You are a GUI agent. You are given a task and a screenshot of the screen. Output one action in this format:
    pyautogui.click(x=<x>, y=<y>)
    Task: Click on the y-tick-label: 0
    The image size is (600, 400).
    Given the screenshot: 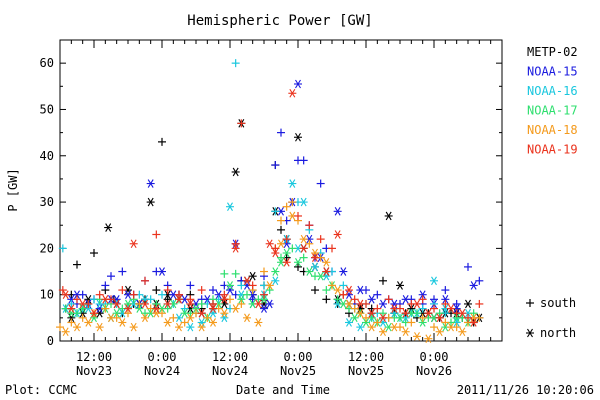 What is the action you would take?
    pyautogui.click(x=50, y=341)
    